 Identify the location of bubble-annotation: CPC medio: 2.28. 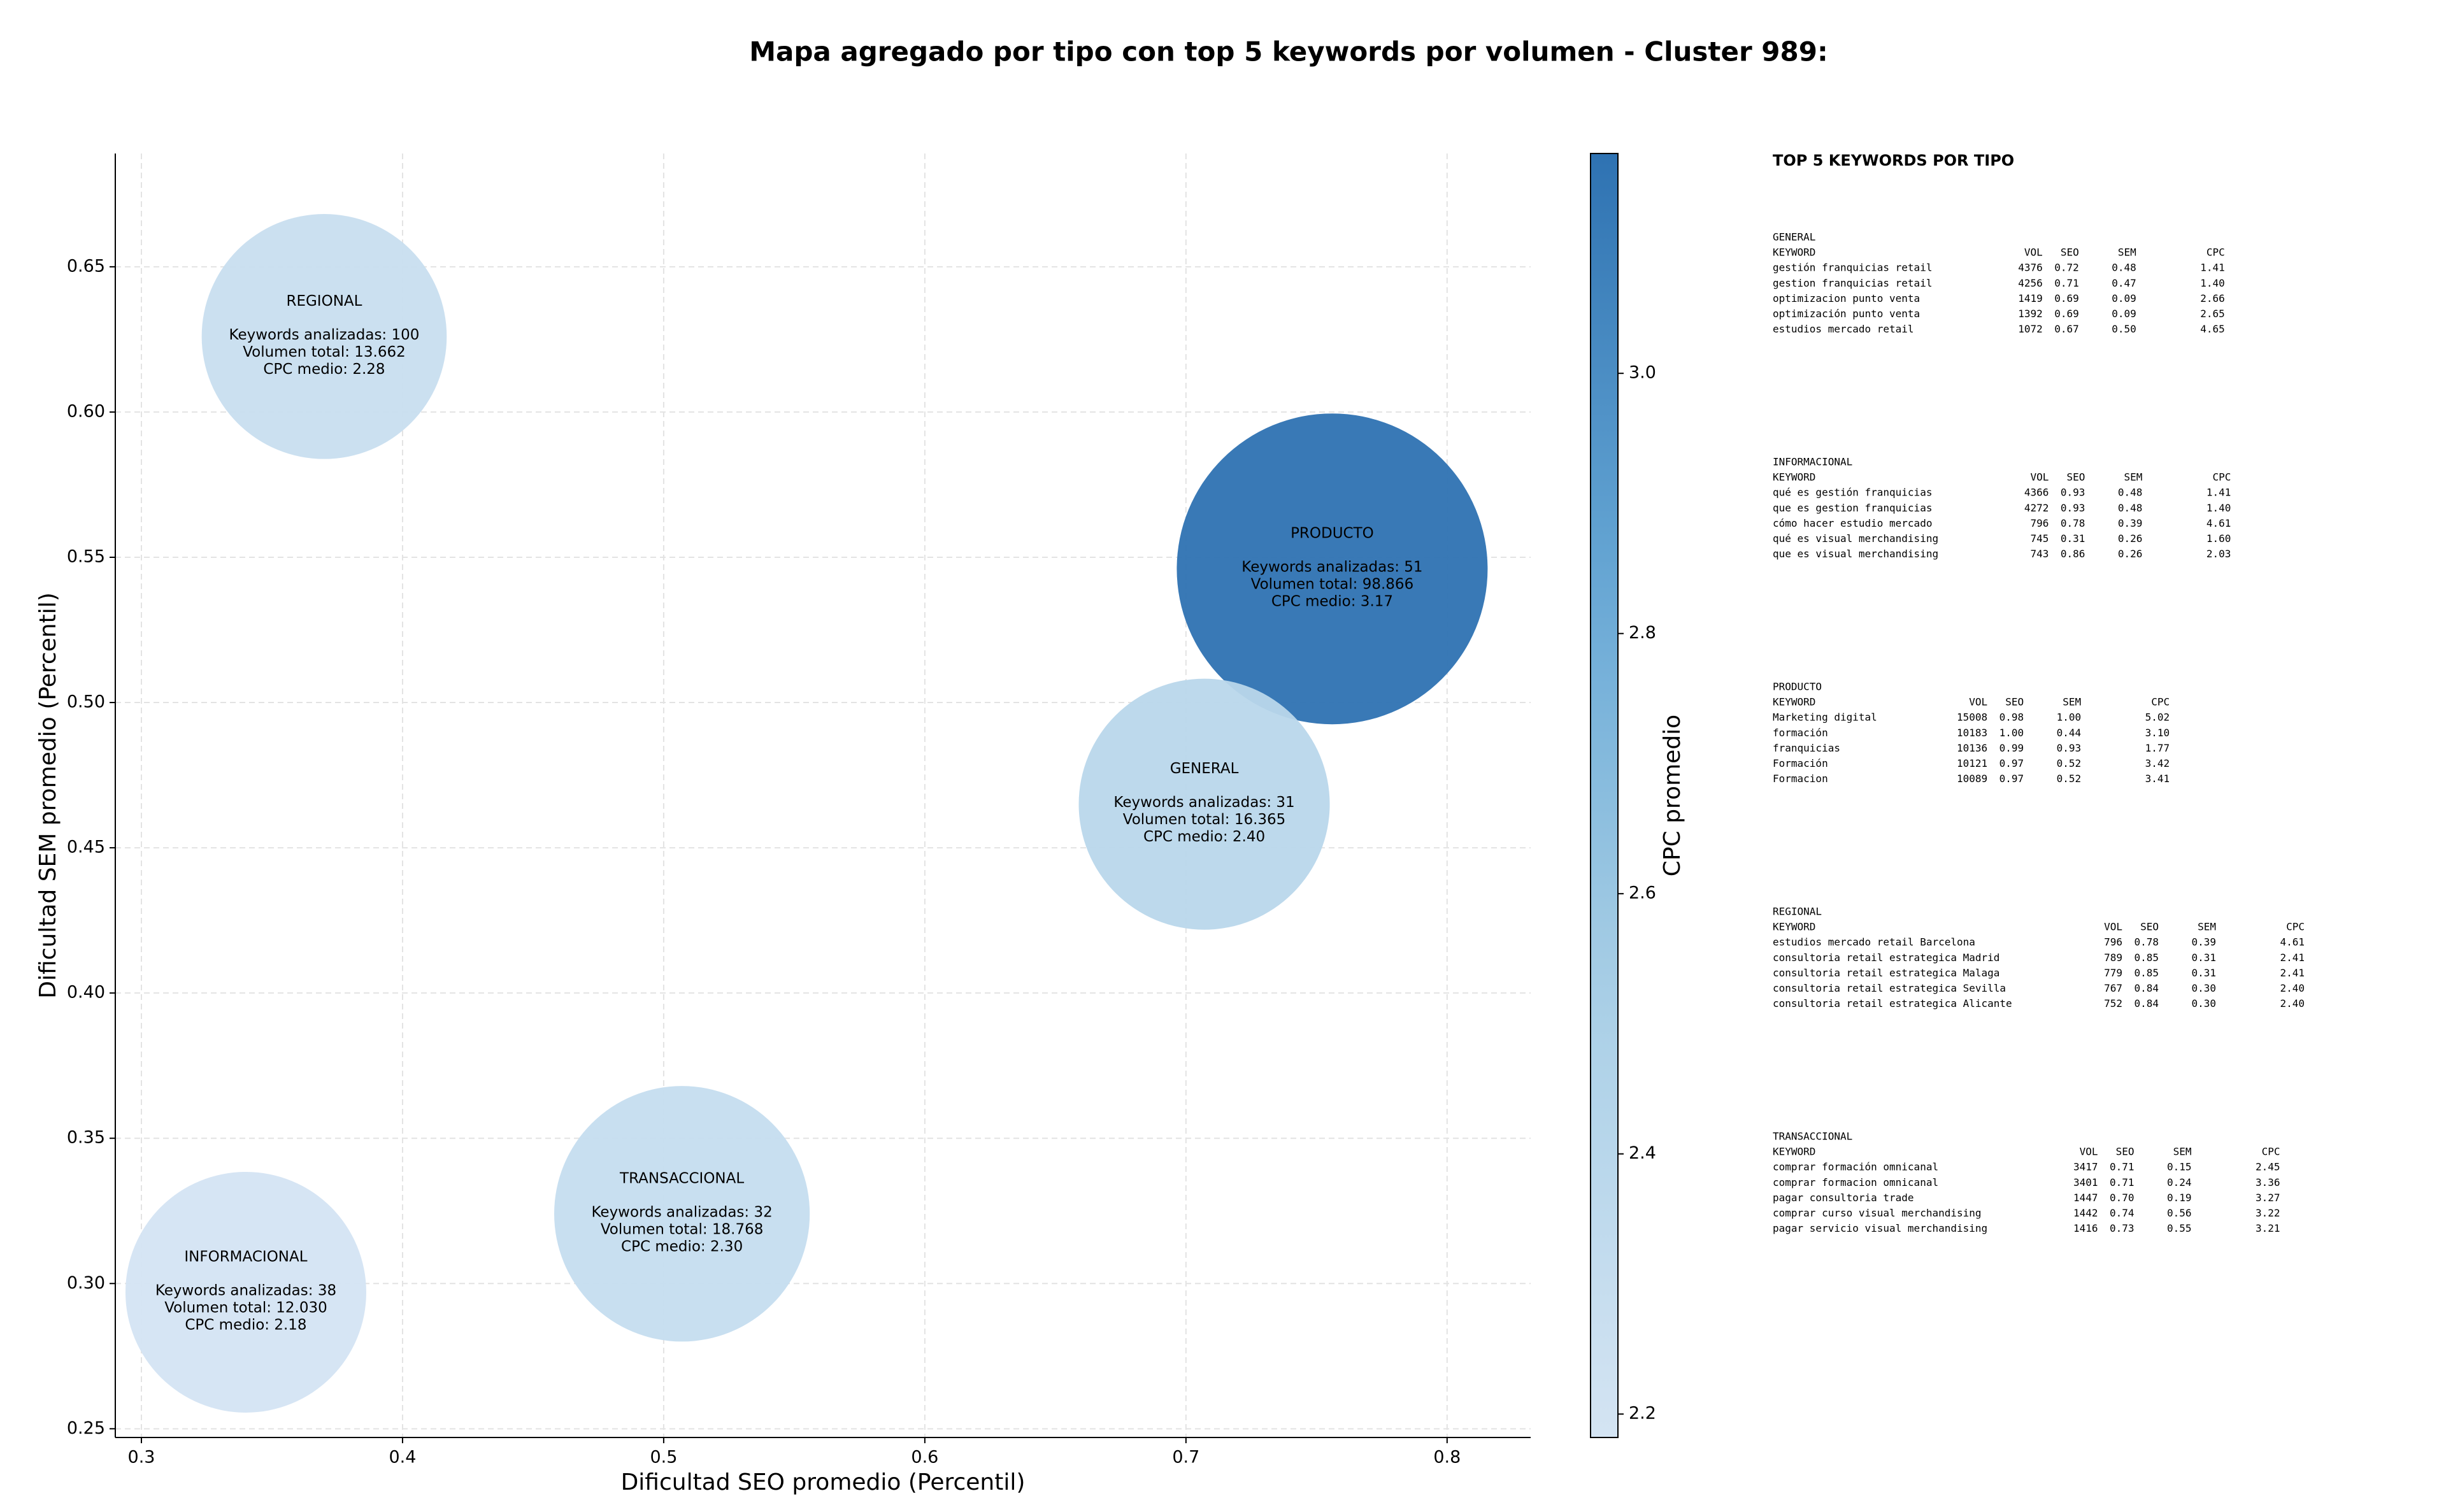
(324, 369).